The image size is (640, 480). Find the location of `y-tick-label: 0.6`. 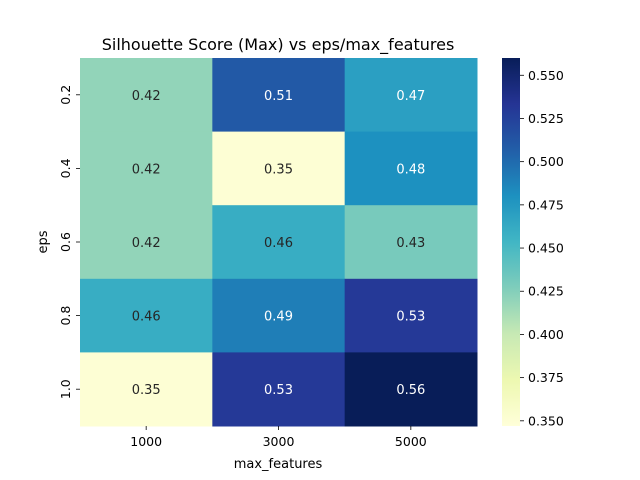

y-tick-label: 0.6 is located at coordinates (65, 242).